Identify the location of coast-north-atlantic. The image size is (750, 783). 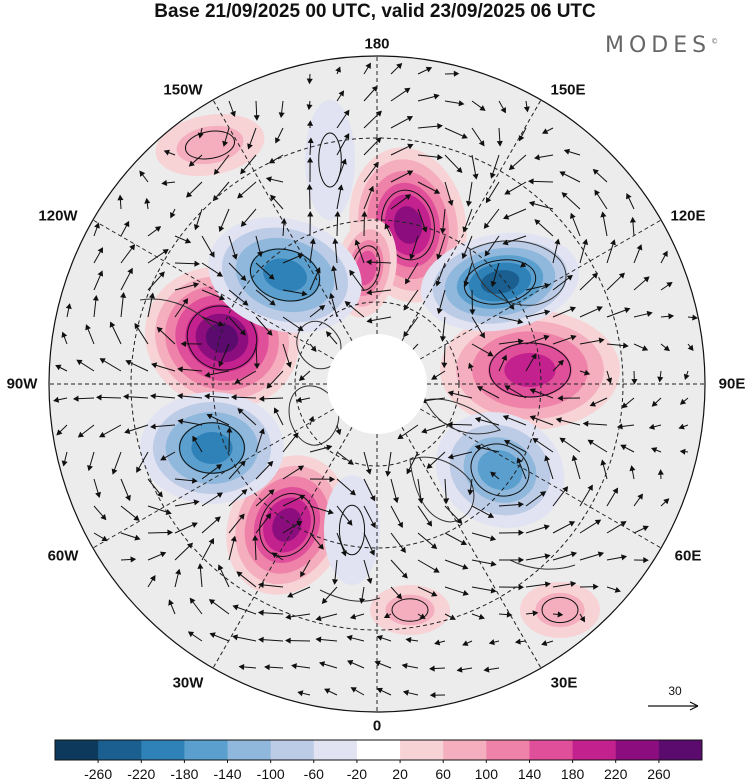
(350, 595).